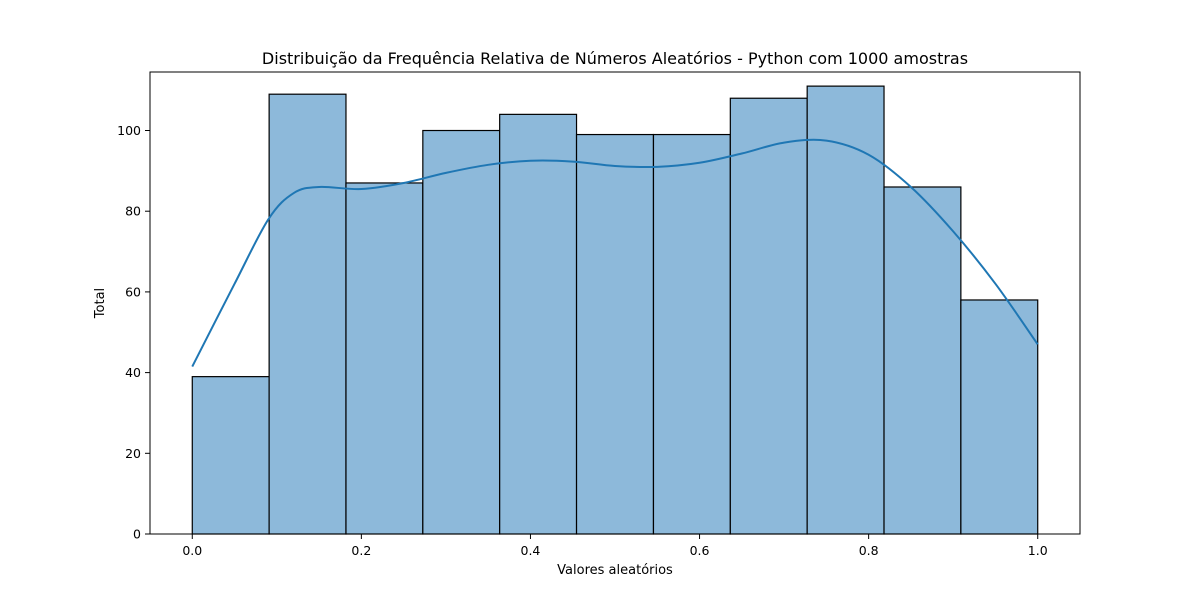 This screenshot has width=1200, height=600. Describe the element at coordinates (133, 332) in the screenshot. I see `y-axis-ticks: 0 20 40 60 80 100` at that location.